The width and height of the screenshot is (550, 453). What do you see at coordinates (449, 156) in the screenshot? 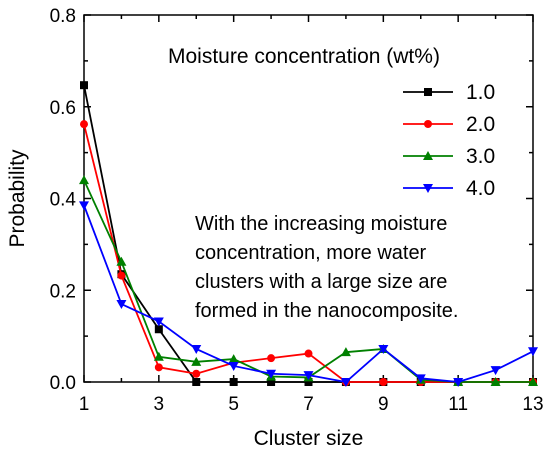
I see `legend-item: 3.0` at bounding box center [449, 156].